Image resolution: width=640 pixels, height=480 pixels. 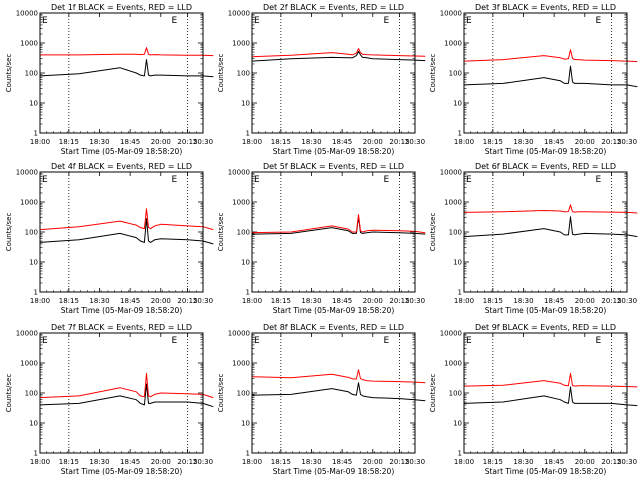 I want to click on panel-title: Det 5f BLACK = Events, RED = LLD, so click(x=333, y=166).